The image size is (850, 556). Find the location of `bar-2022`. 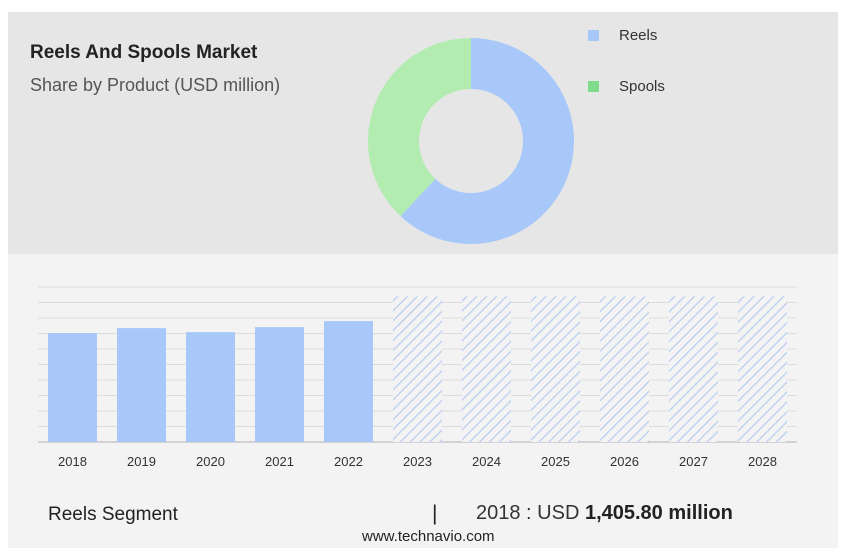

bar-2022 is located at coordinates (348, 381).